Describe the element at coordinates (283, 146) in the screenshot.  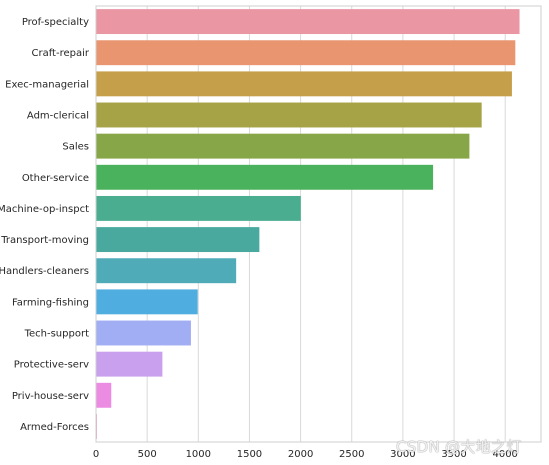
I see `bar-sales` at that location.